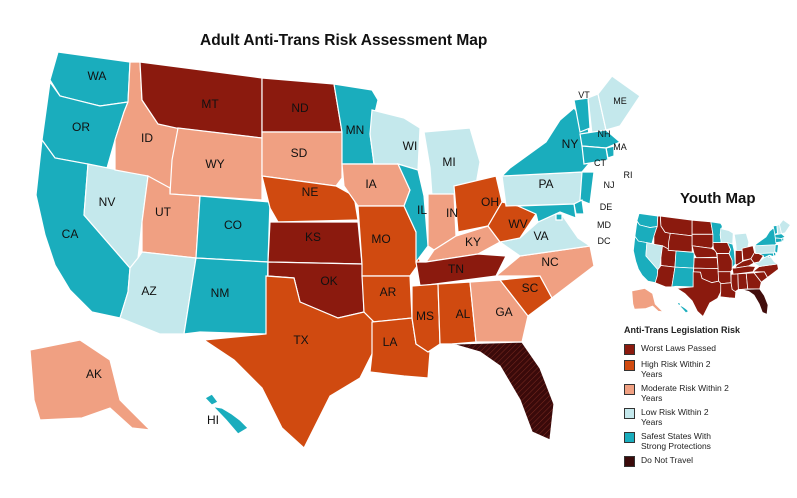 The image size is (797, 498). What do you see at coordinates (678, 348) in the screenshot?
I see `legend-label: Worst Laws Passed` at bounding box center [678, 348].